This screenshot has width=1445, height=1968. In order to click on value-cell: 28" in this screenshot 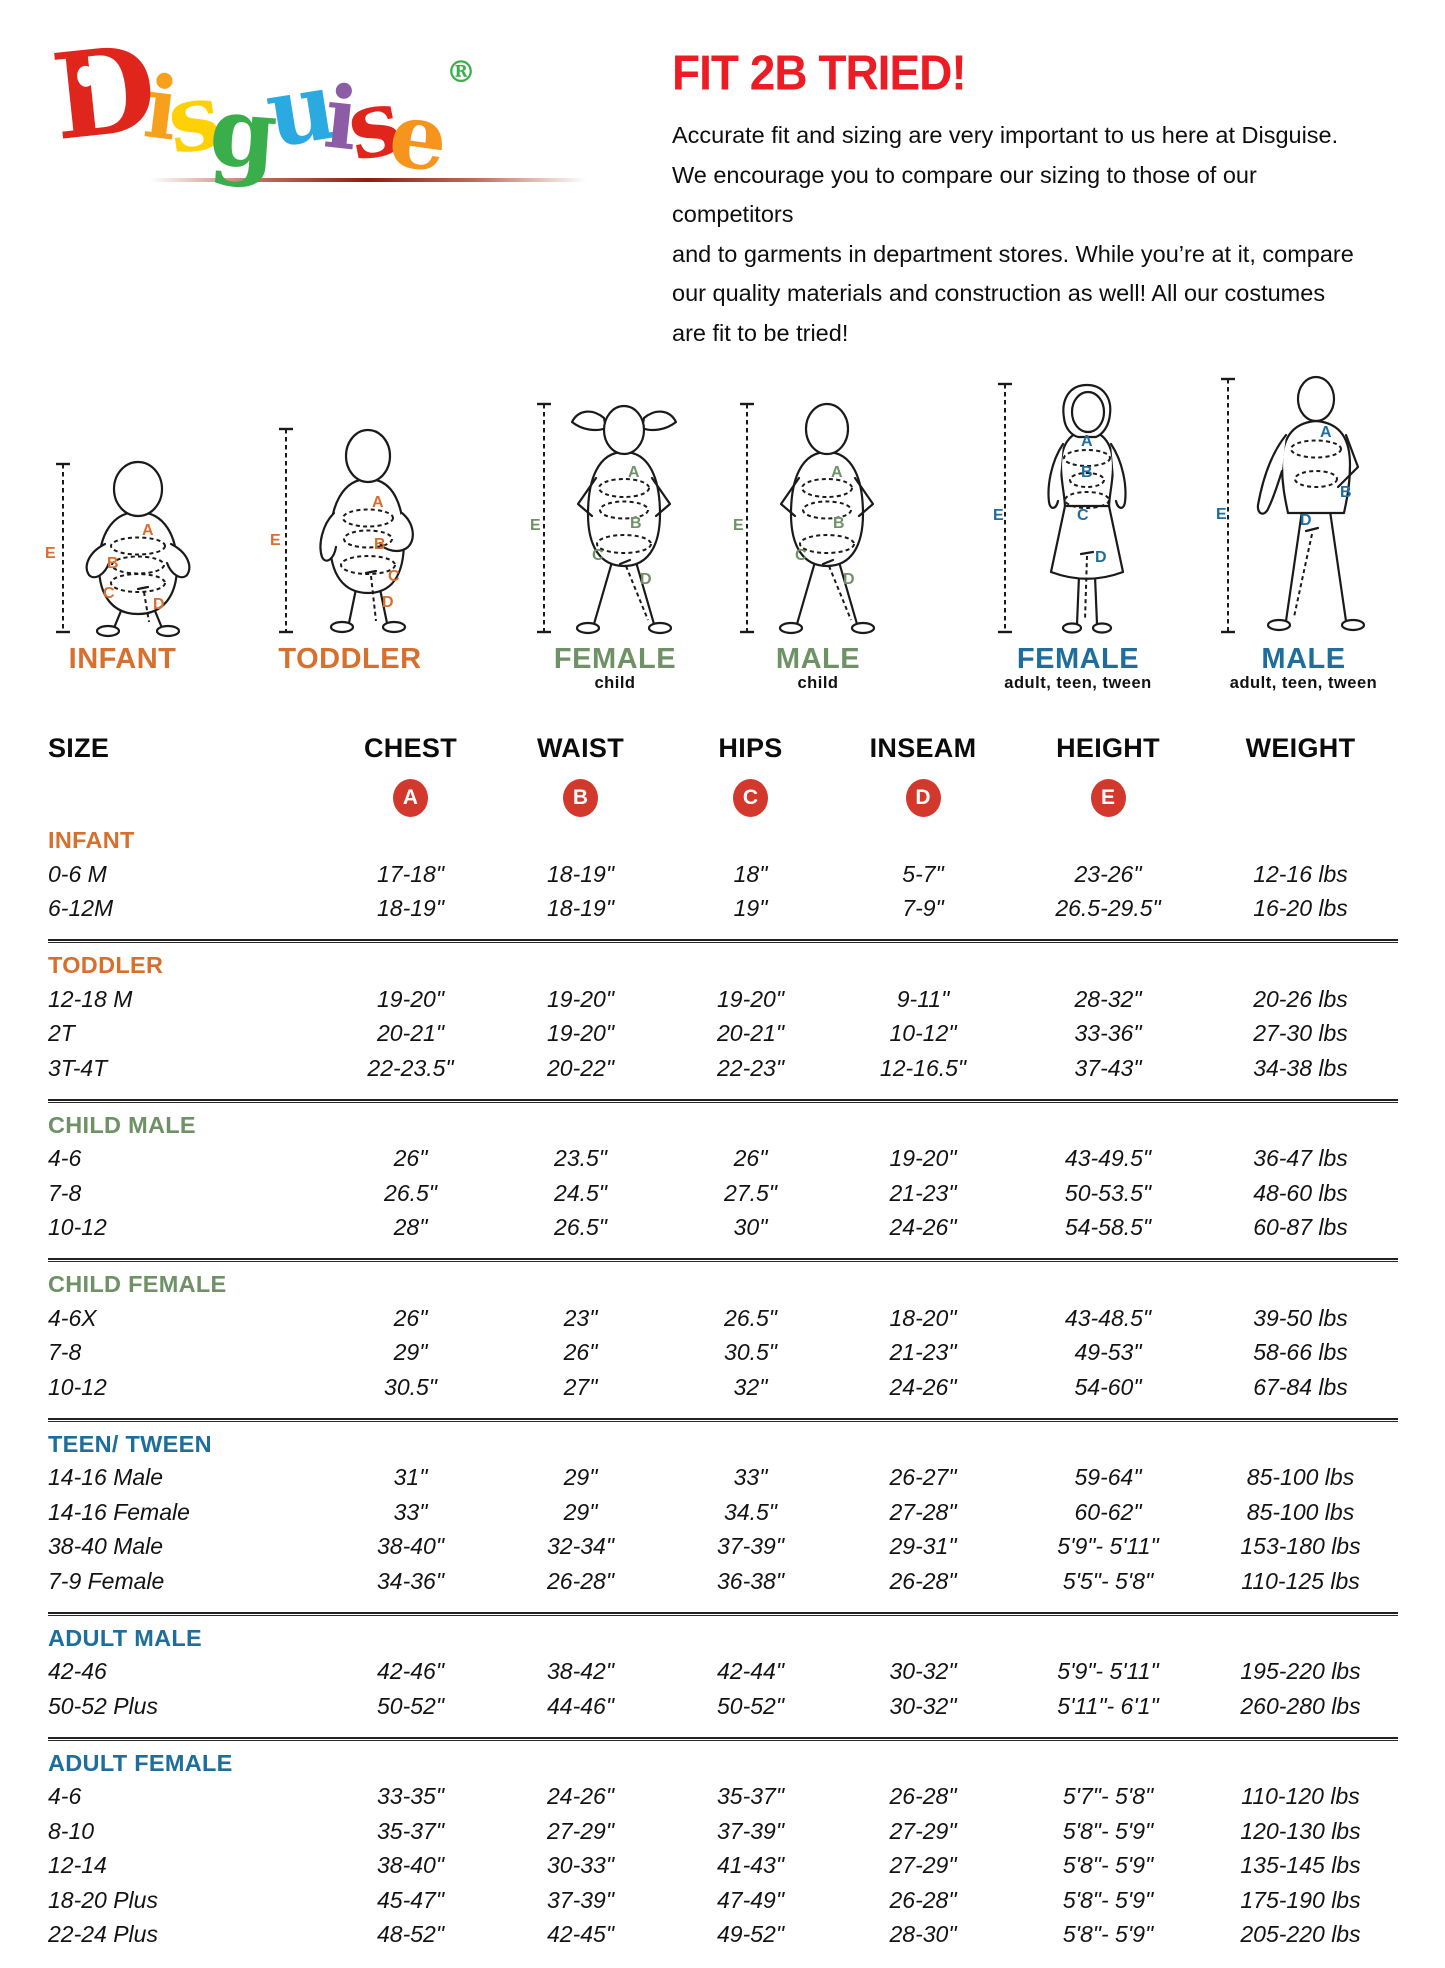, I will do `click(410, 1227)`.